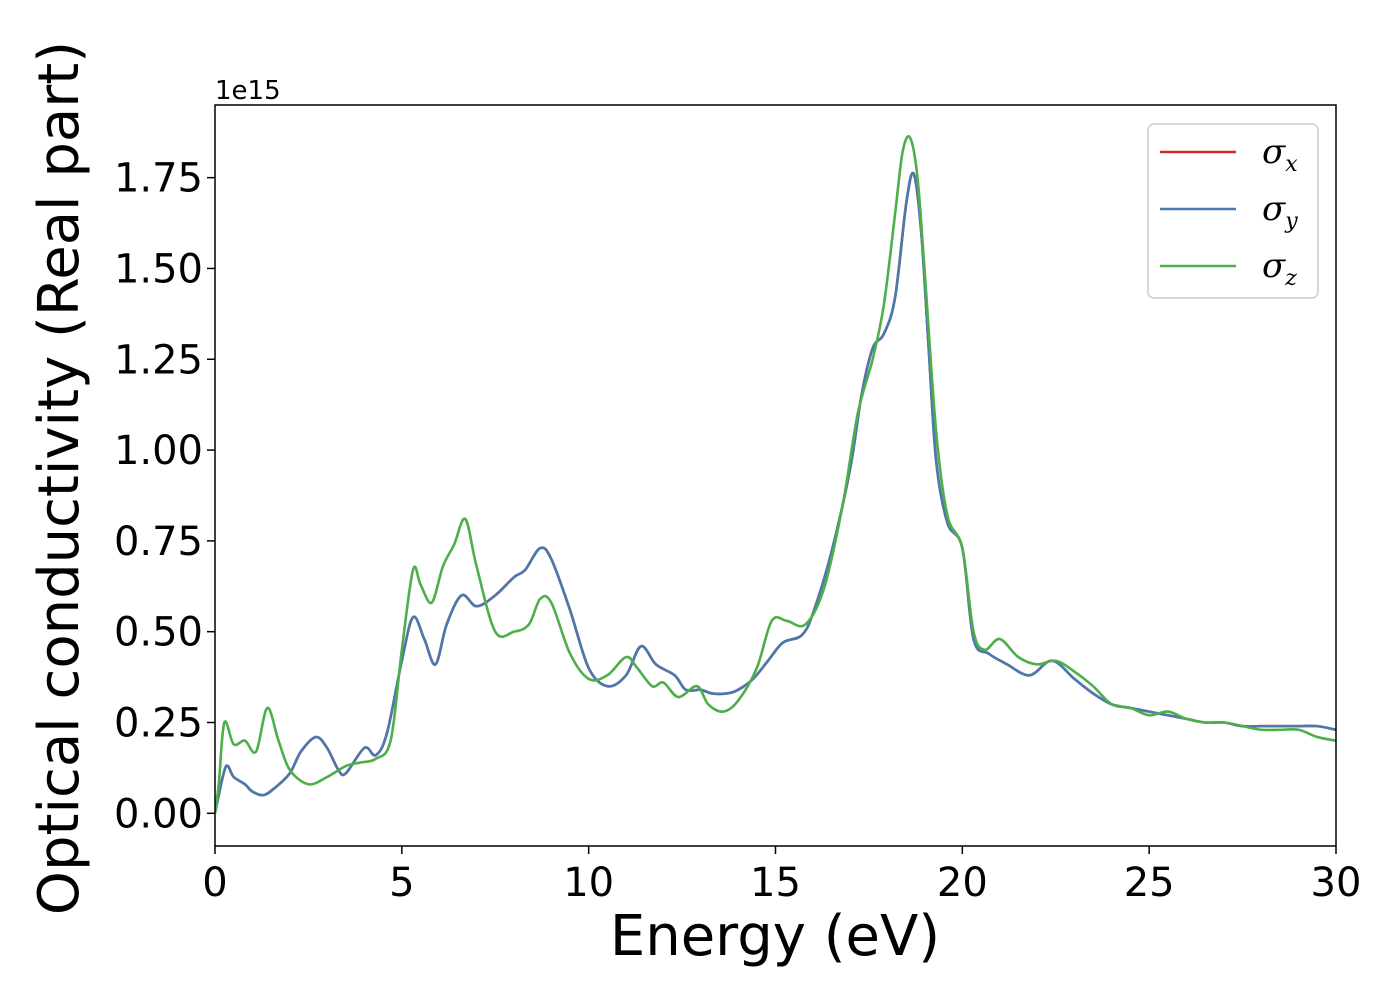  What do you see at coordinates (1290, 278) in the screenshot?
I see `legend-subscript: z` at bounding box center [1290, 278].